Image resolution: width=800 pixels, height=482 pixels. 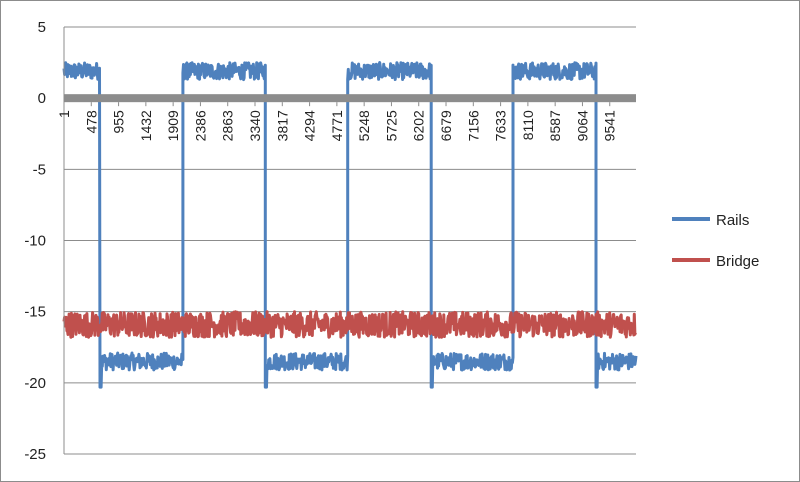 What do you see at coordinates (35, 241) in the screenshot?
I see `y-tick-label: -10` at bounding box center [35, 241].